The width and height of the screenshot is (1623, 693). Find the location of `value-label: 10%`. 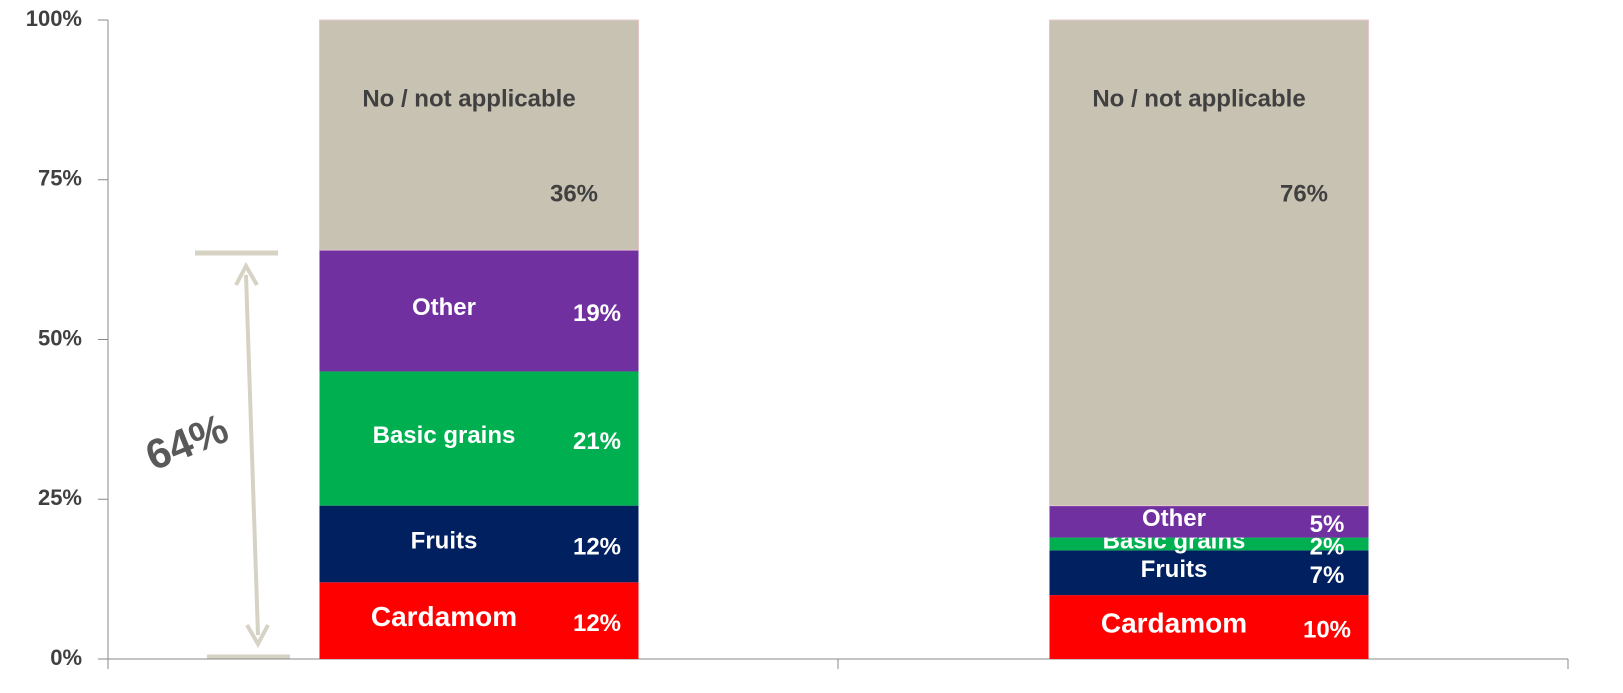

value-label: 10% is located at coordinates (1327, 629).